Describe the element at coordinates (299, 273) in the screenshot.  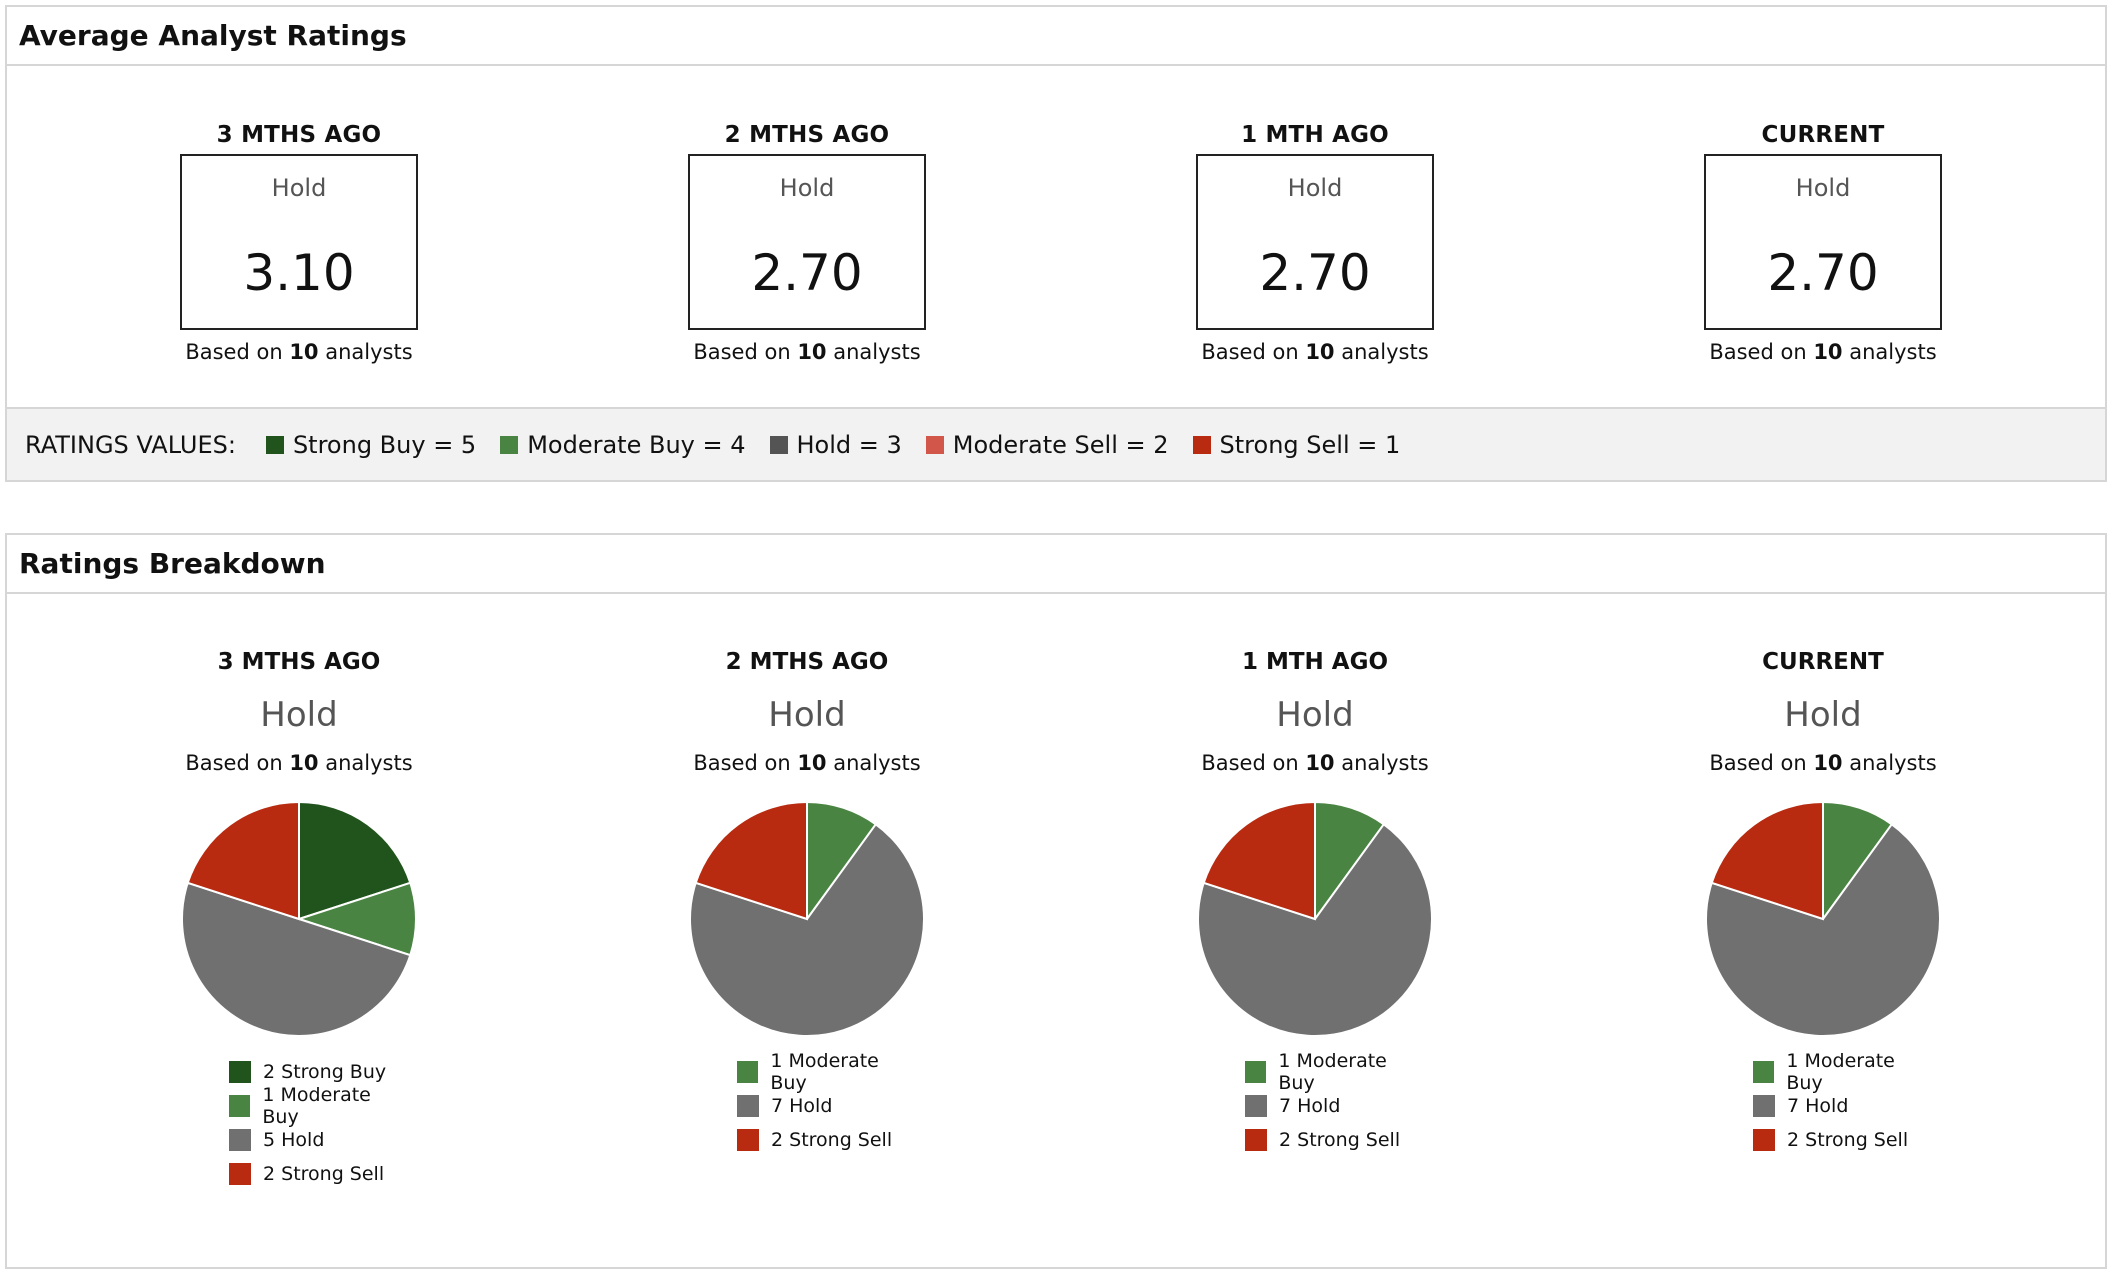
I see `avg-rating-value: 3.10` at that location.